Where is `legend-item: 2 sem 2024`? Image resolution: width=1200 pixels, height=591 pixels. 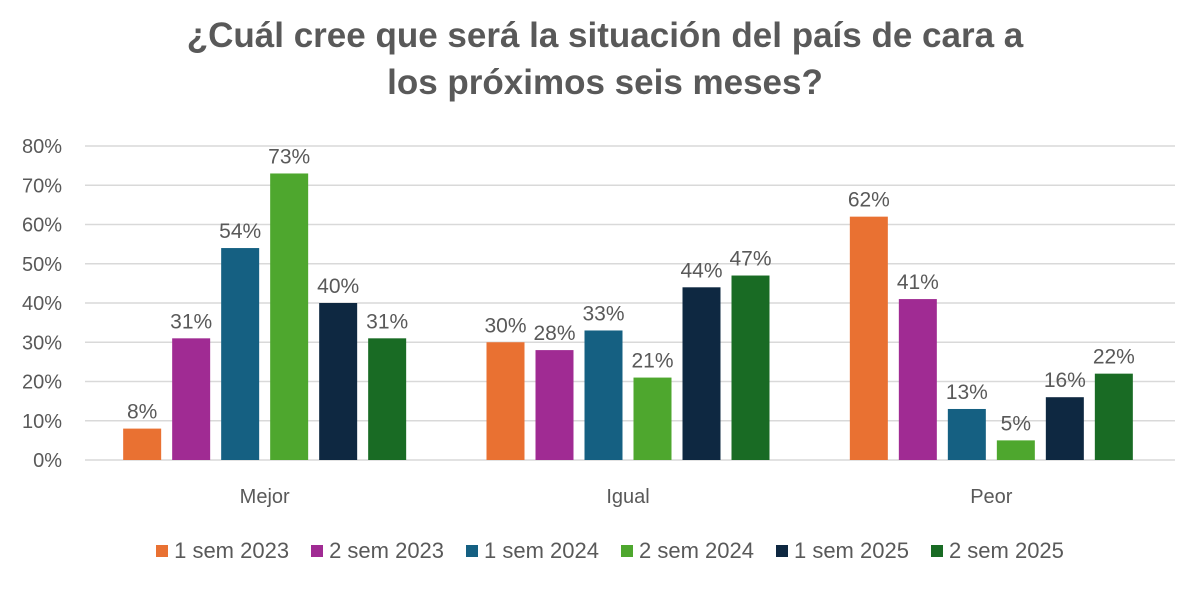 legend-item: 2 sem 2024 is located at coordinates (687, 551).